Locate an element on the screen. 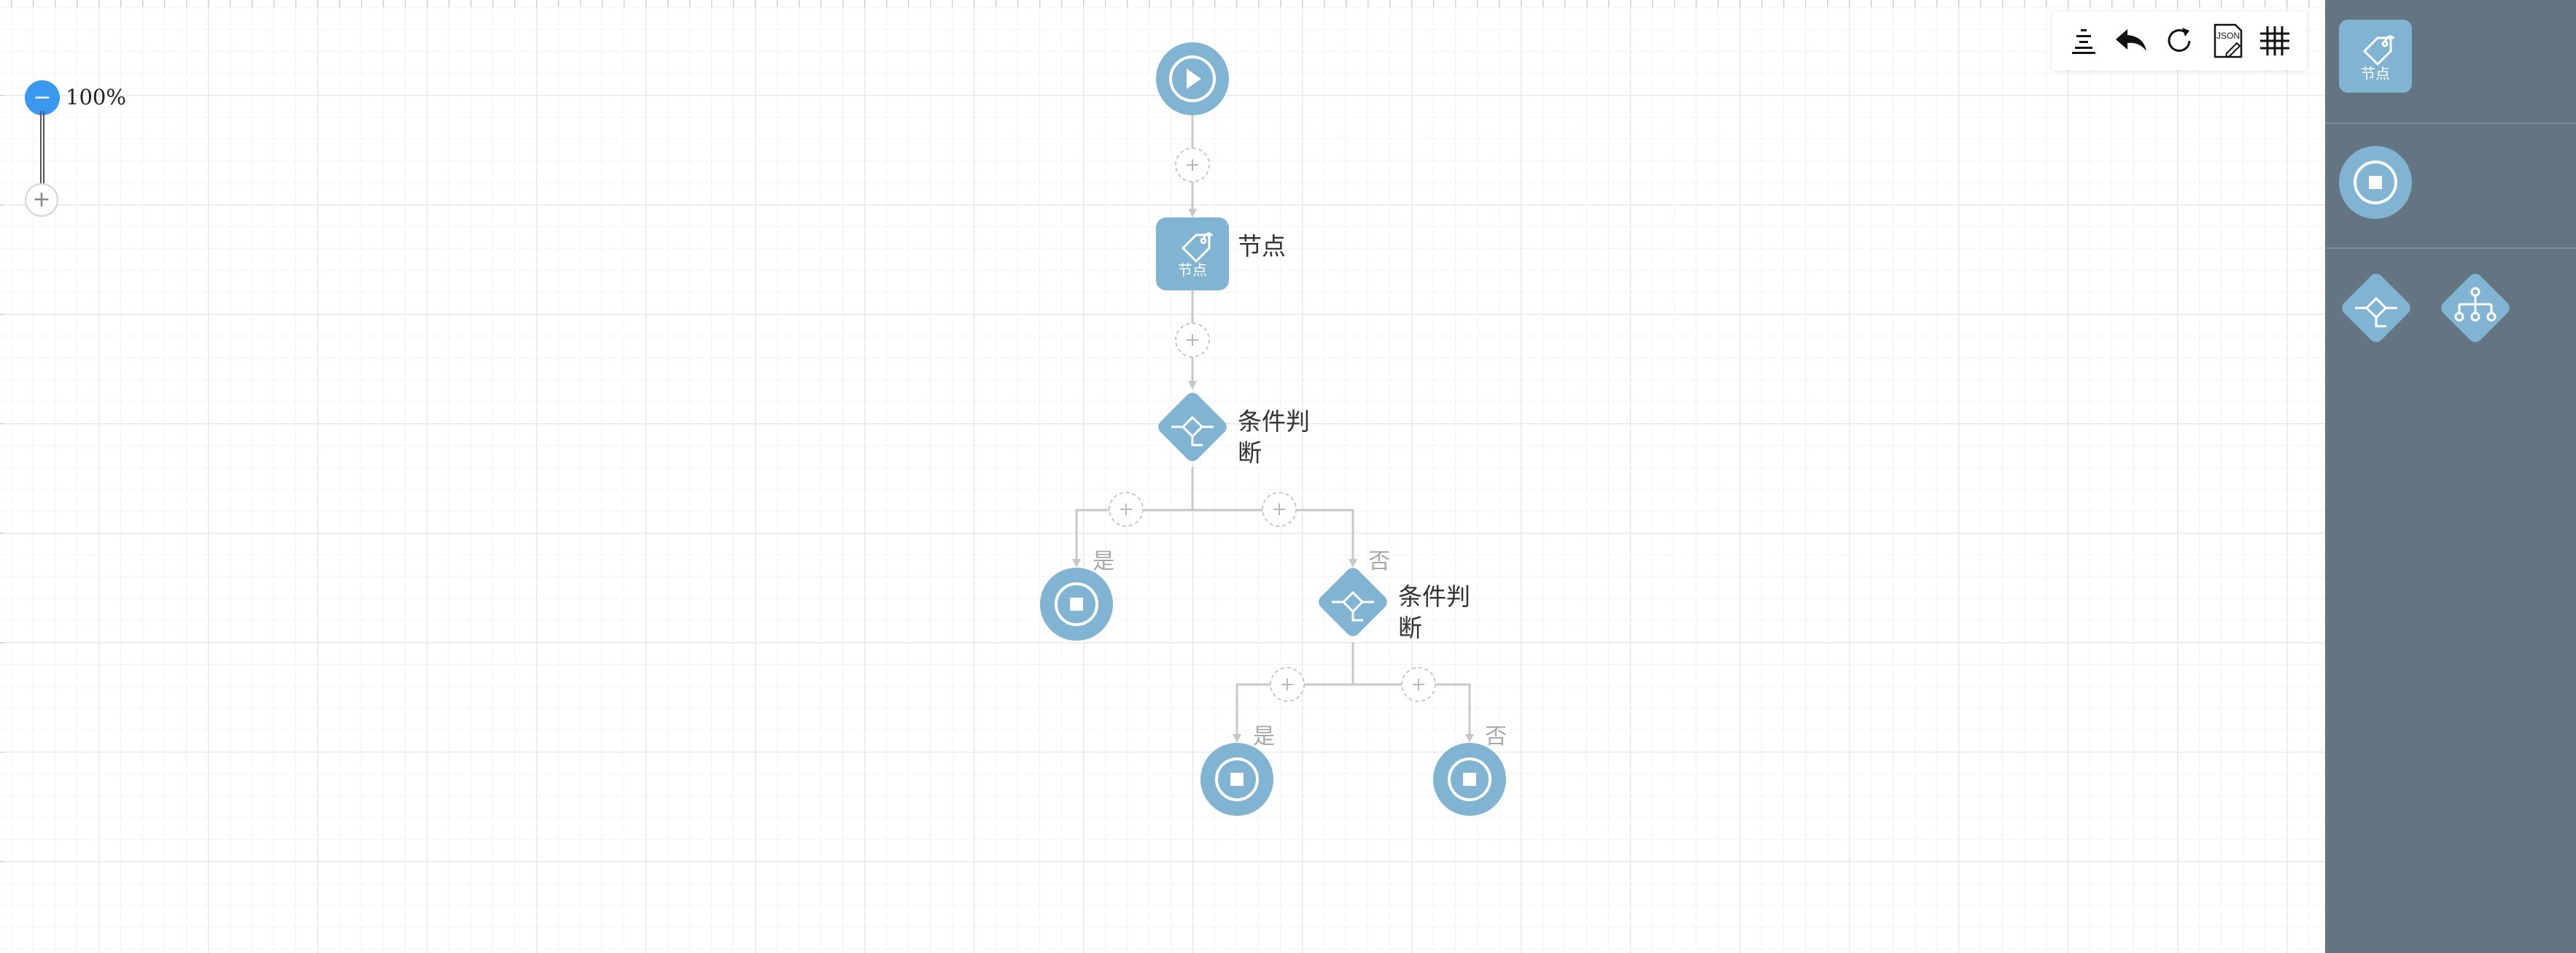 This screenshot has width=2576, height=953. start-node is located at coordinates (1192, 78).